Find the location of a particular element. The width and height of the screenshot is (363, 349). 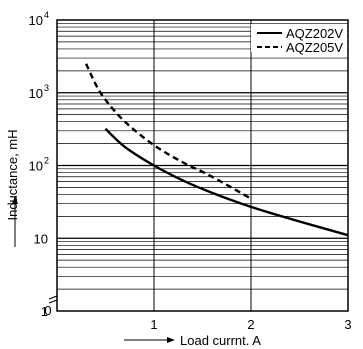

x-axis-label: Load currnt. A is located at coordinates (192, 340).